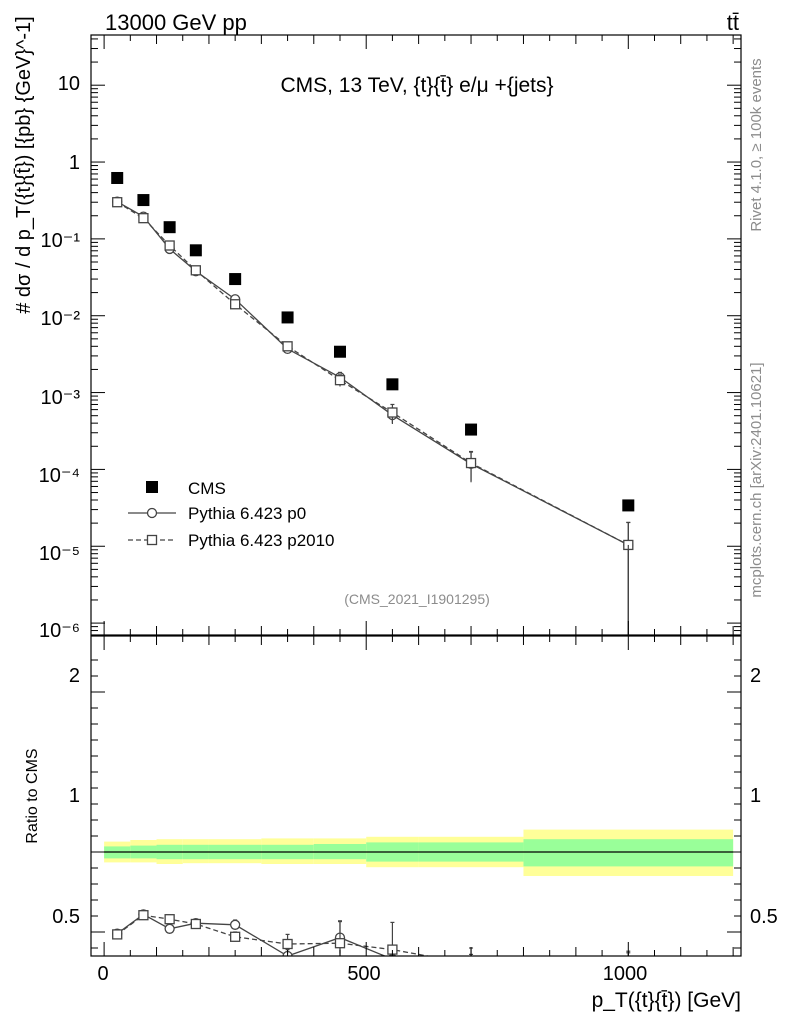 Image resolution: width=786 pixels, height=1024 pixels. Describe the element at coordinates (273, 935) in the screenshot. I see `series-line` at that location.